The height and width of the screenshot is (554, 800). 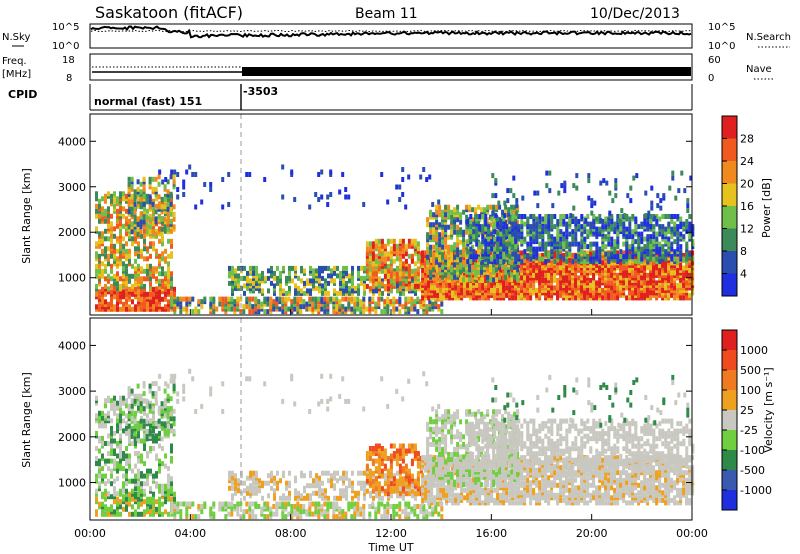 What do you see at coordinates (766, 208) in the screenshot?
I see `power-colorbar-label: Power [dB]` at bounding box center [766, 208].